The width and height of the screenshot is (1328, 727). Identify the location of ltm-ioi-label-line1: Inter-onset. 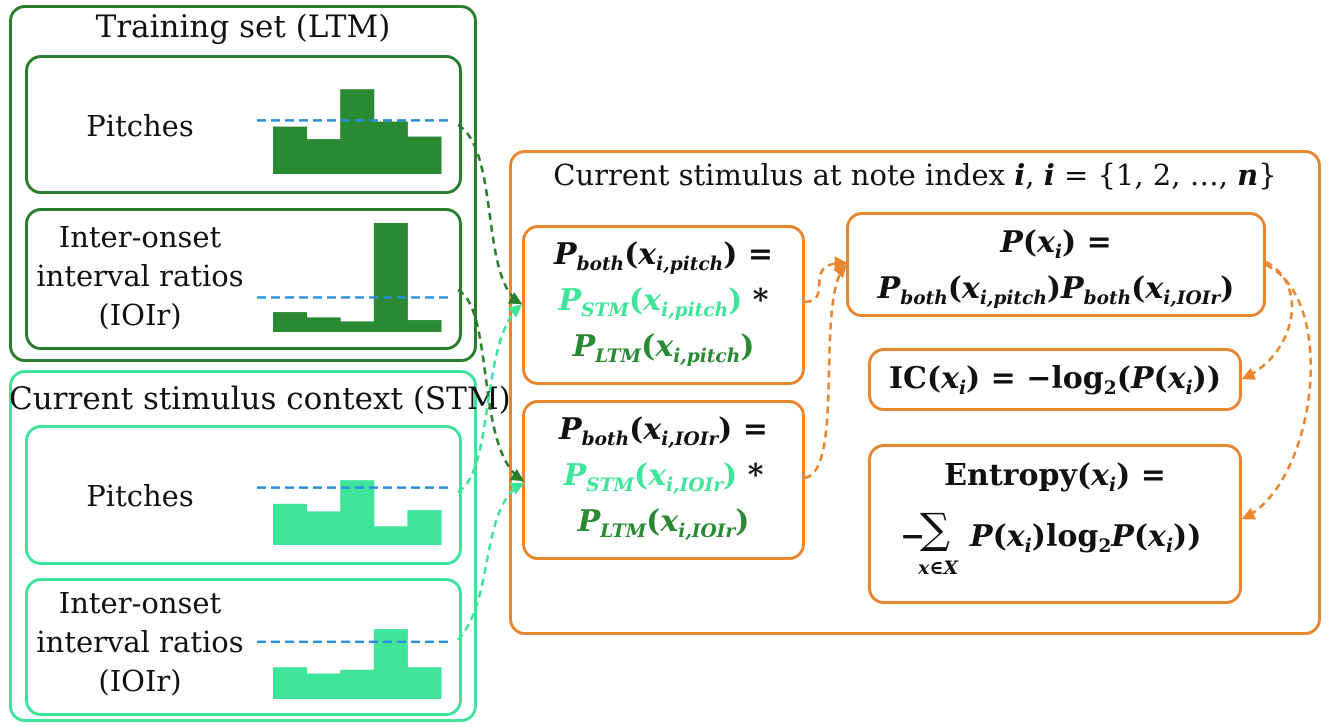
(140, 237).